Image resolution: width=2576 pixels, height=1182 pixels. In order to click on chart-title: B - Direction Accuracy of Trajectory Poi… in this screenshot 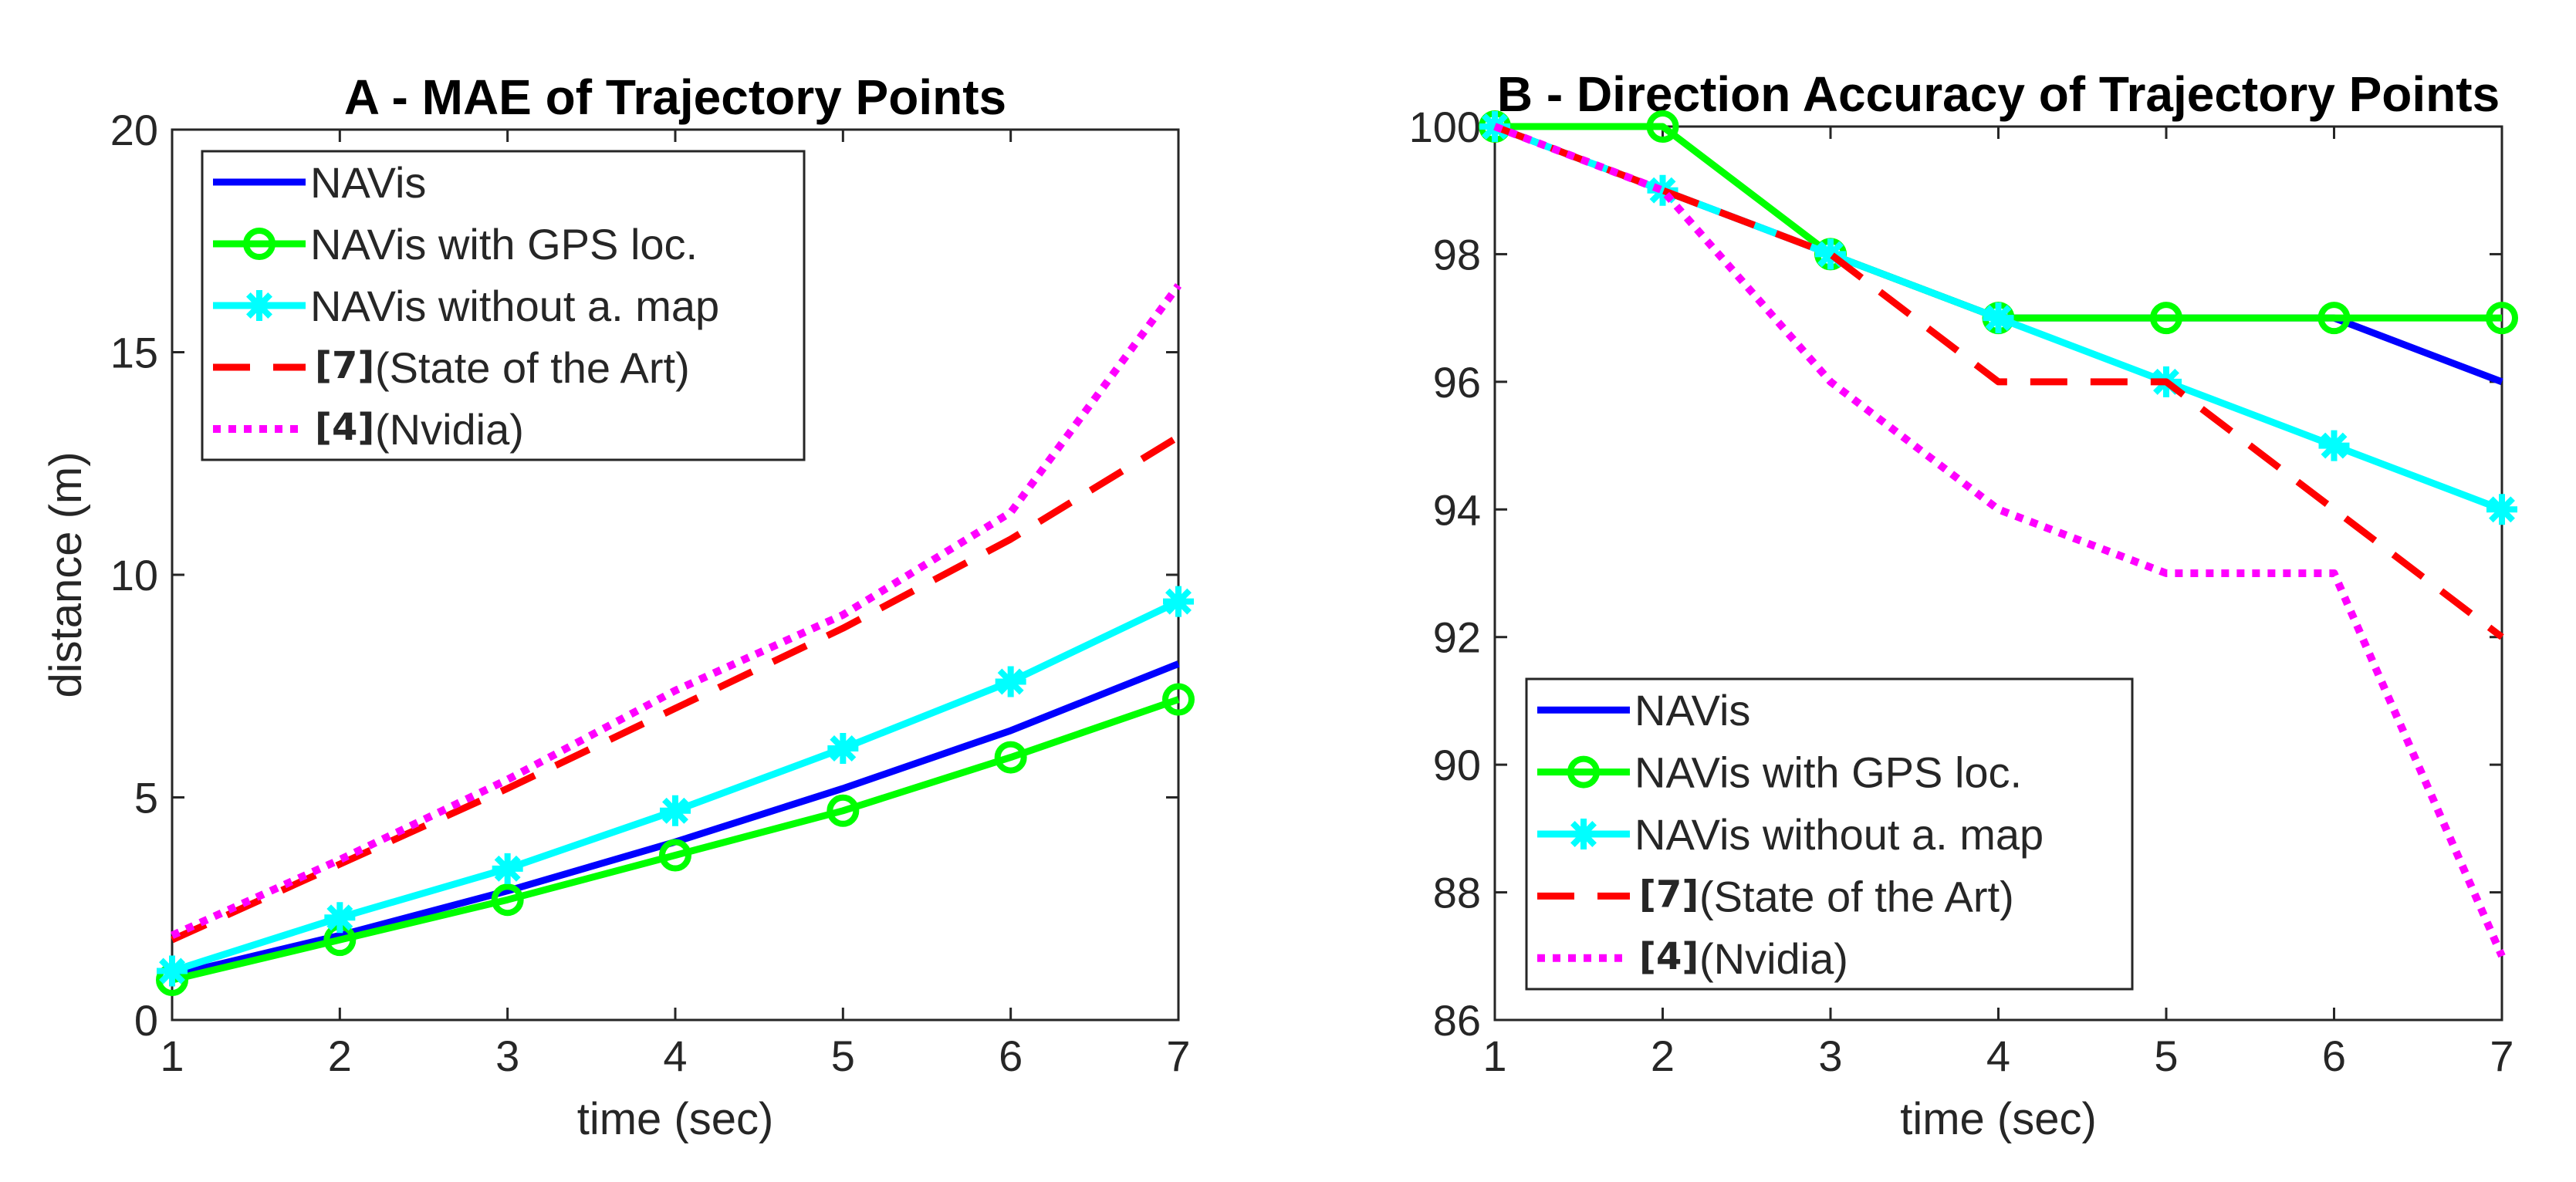, I will do `click(1998, 94)`.